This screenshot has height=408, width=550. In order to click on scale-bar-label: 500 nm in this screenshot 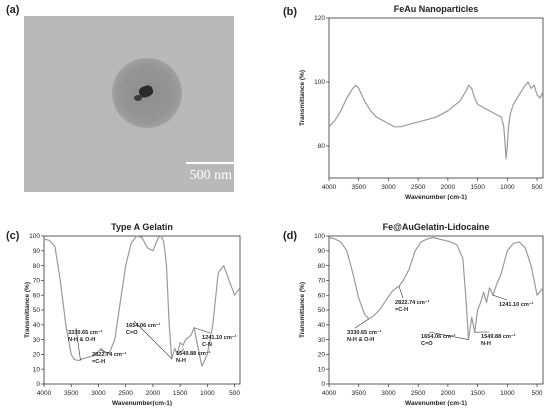, I will do `click(210, 175)`.